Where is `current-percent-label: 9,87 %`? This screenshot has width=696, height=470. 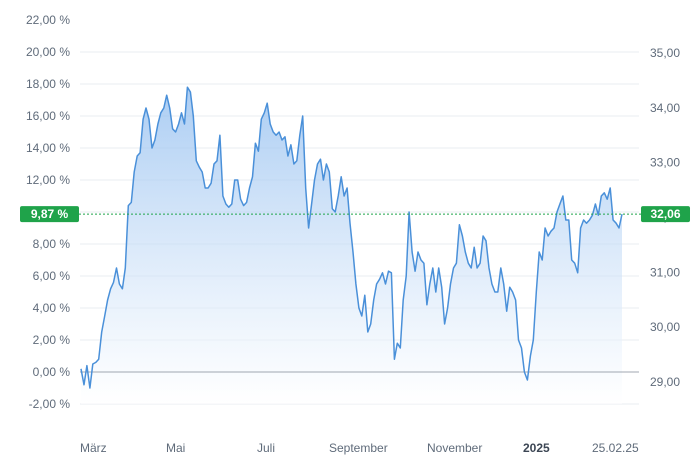 current-percent-label: 9,87 % is located at coordinates (50, 214).